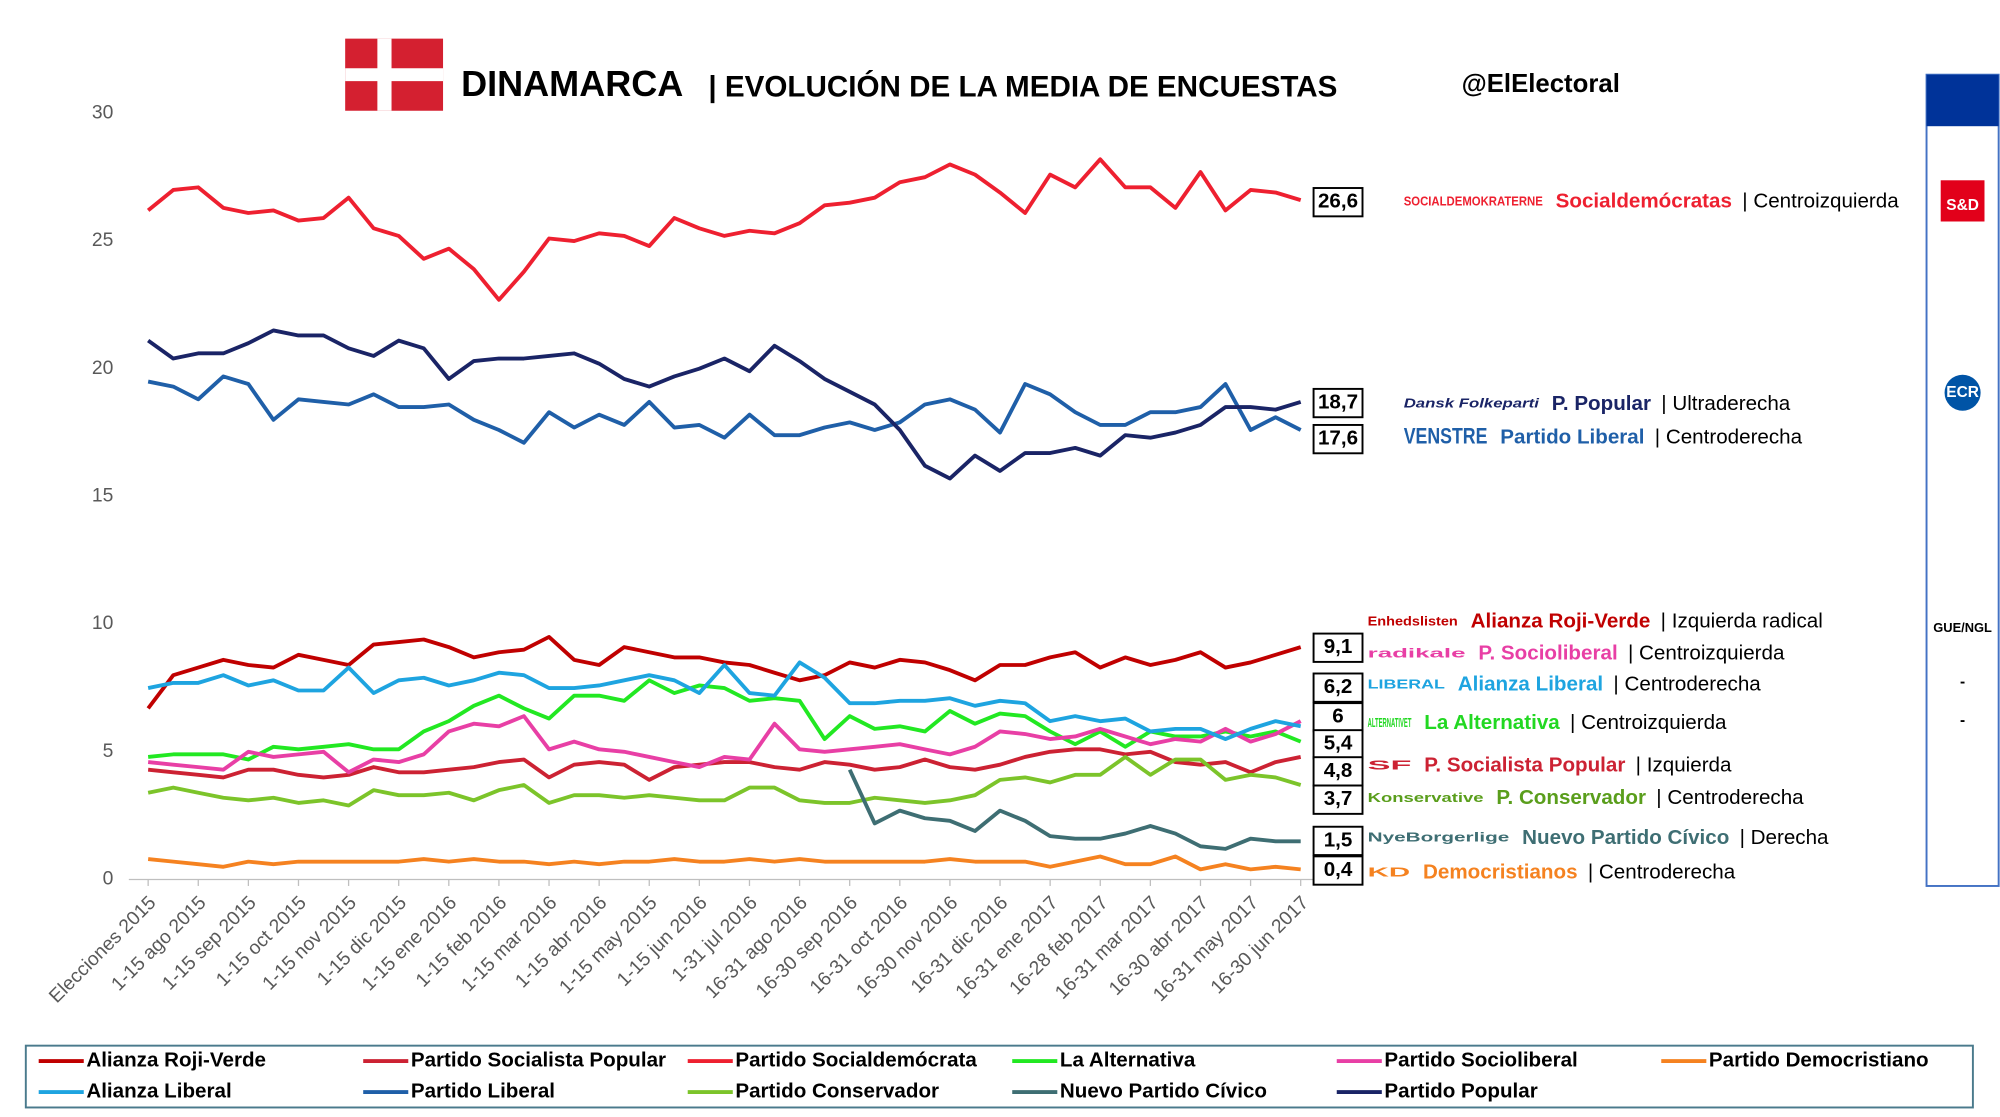  What do you see at coordinates (102, 496) in the screenshot?
I see `y-tick-label: 15` at bounding box center [102, 496].